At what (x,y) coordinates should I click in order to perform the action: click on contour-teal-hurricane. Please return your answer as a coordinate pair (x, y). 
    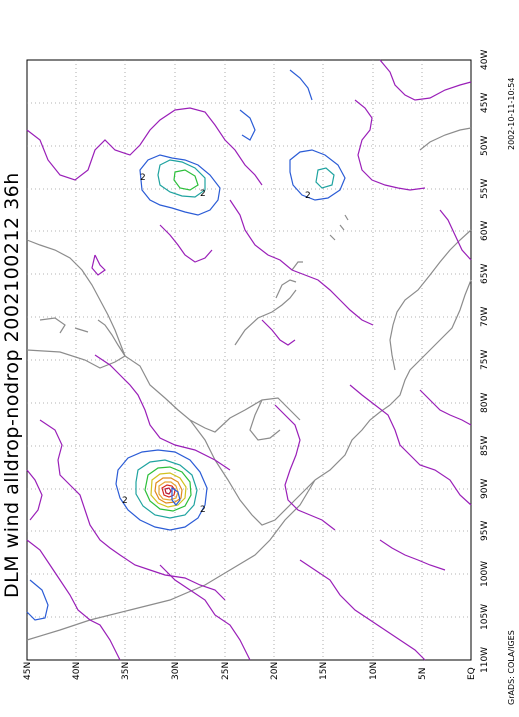
    Looking at the image, I should click on (166, 489).